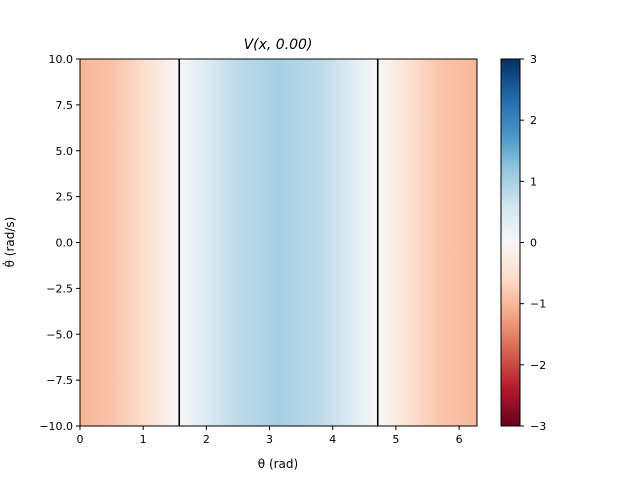 This screenshot has width=640, height=484. What do you see at coordinates (278, 464) in the screenshot?
I see `x-axis-label: θ (rad)` at bounding box center [278, 464].